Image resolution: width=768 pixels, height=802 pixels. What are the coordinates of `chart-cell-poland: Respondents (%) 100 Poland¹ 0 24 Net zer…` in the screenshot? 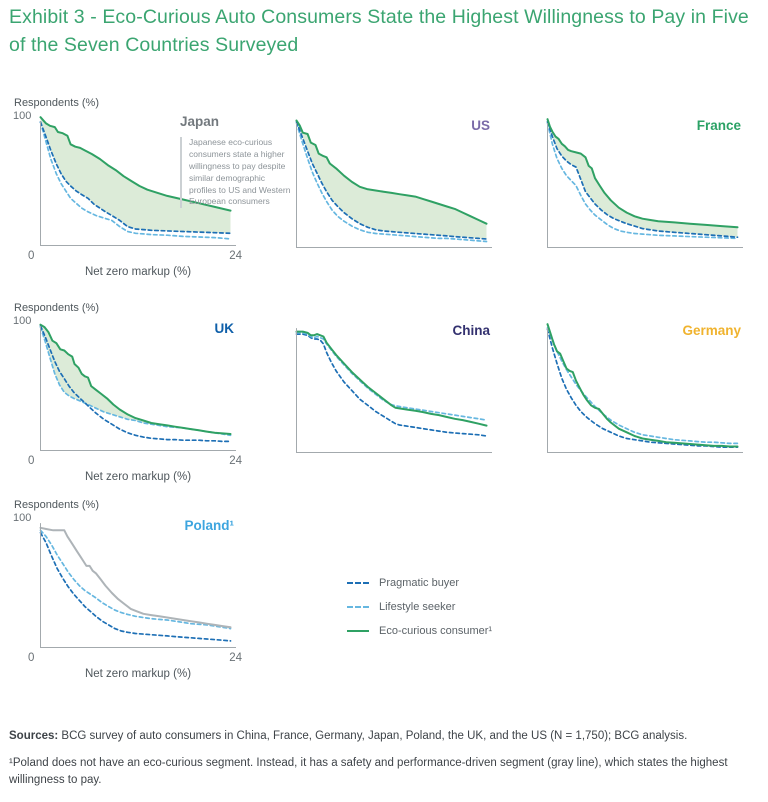 It's located at (145, 603).